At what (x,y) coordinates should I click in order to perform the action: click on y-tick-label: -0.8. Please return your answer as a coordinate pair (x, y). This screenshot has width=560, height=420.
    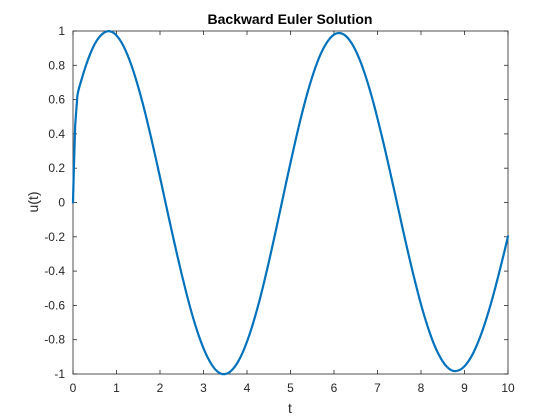
    Looking at the image, I should click on (54, 340).